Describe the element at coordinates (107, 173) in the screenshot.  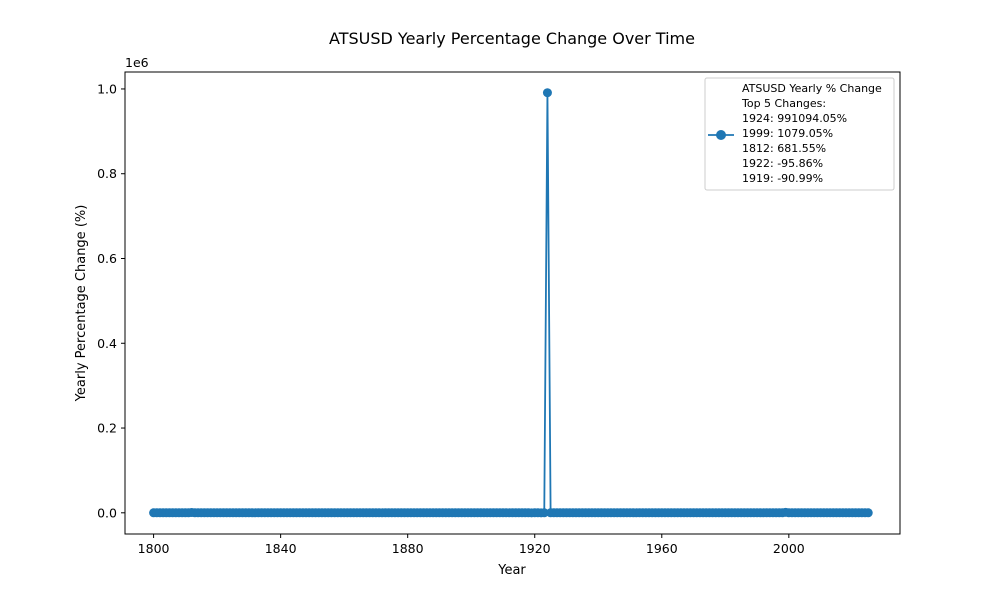
I see `y-tick-label: 0.8` at that location.